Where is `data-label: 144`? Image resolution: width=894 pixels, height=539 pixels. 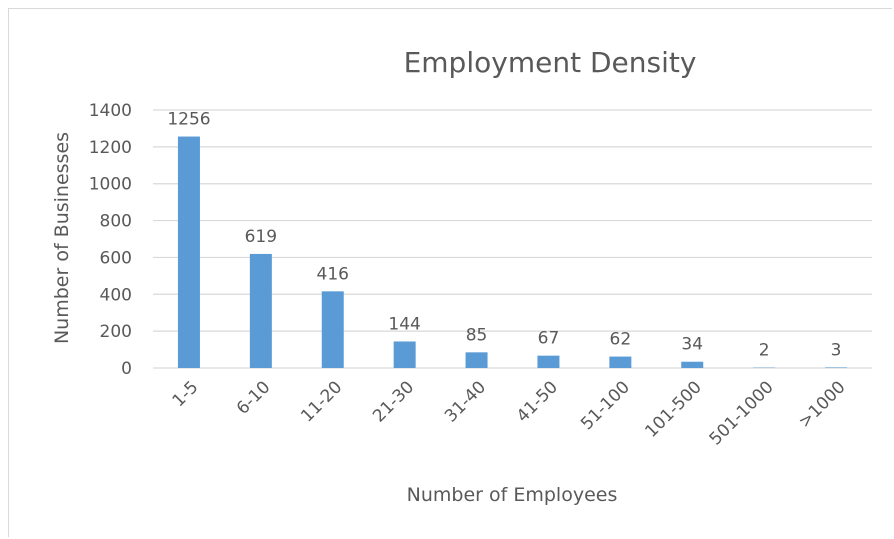 data-label: 144 is located at coordinates (404, 324).